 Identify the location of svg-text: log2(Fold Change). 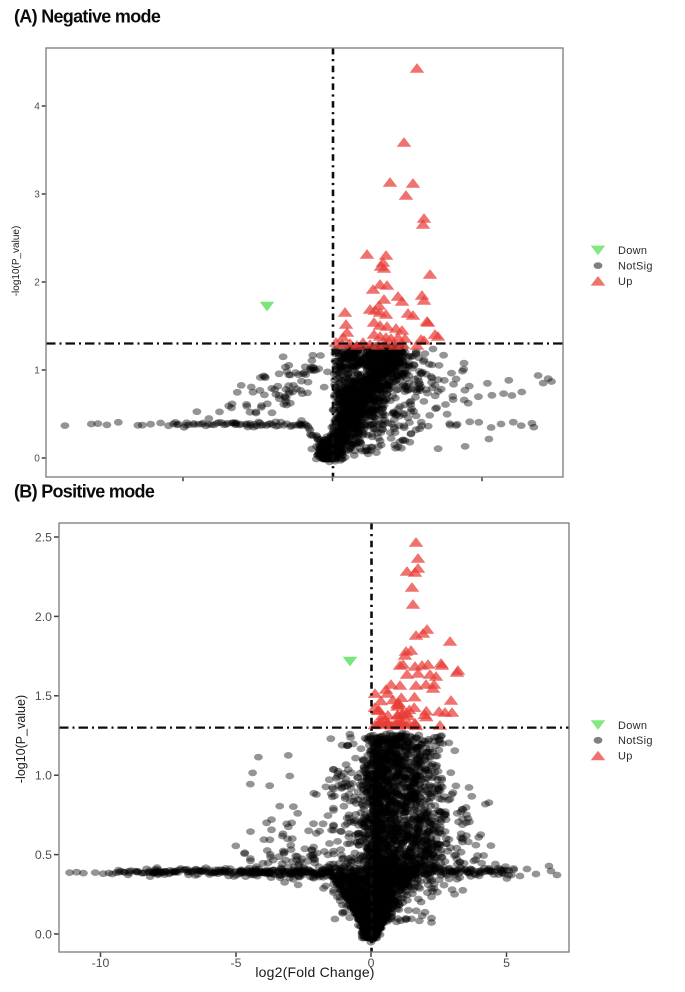
(314, 972).